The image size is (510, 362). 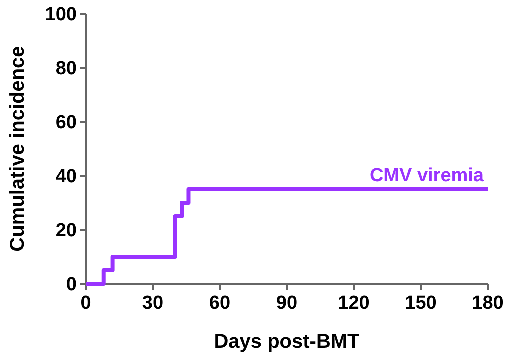 I want to click on series-label: CMV viremia, so click(x=427, y=176).